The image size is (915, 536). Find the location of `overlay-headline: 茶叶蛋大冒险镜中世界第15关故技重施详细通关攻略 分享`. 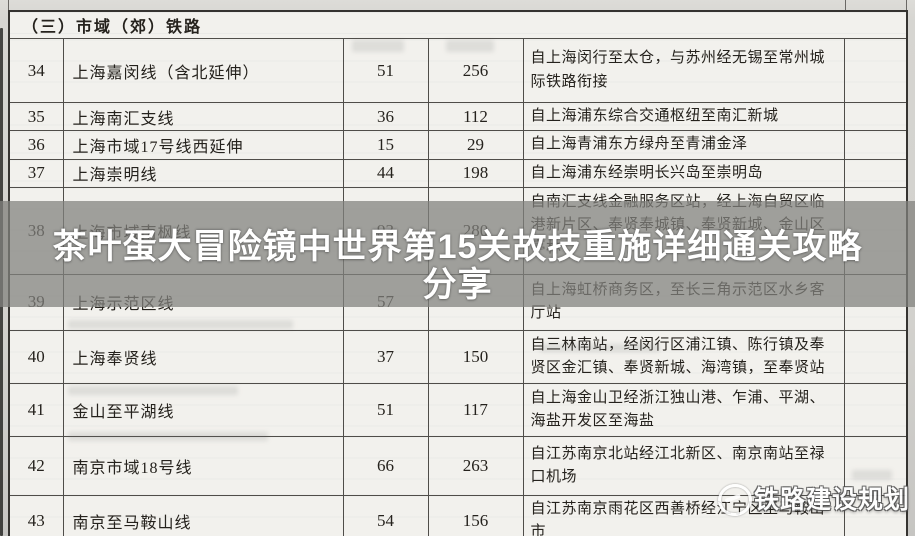

overlay-headline: 茶叶蛋大冒险镜中世界第15关故技重施详细通关攻略 分享 is located at coordinates (457, 266).